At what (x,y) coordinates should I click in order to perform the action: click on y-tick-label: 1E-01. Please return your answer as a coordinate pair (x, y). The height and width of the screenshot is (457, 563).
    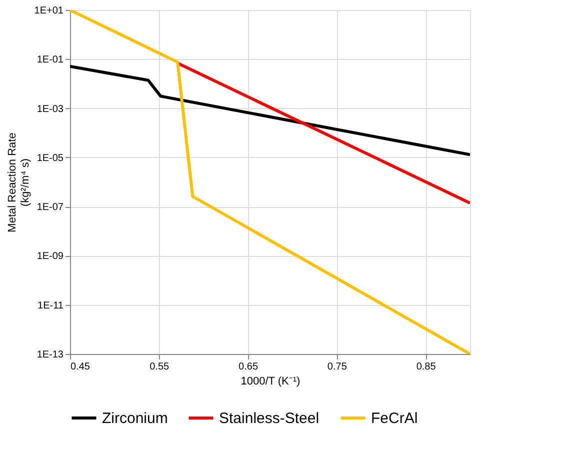
    Looking at the image, I should click on (50, 60).